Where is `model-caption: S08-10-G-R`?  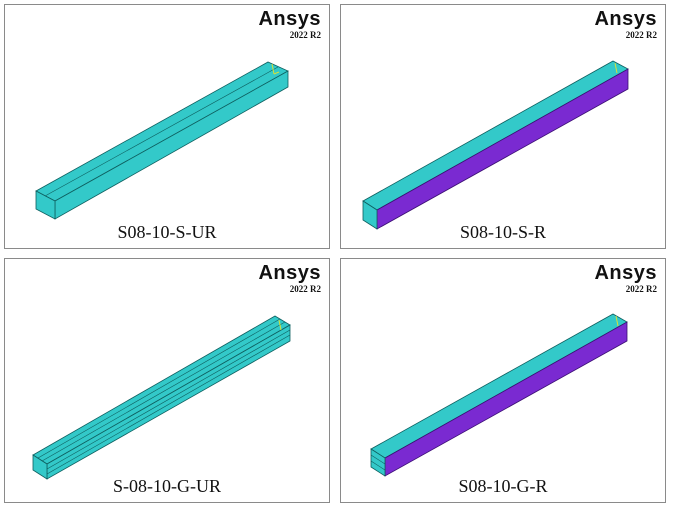 model-caption: S08-10-G-R is located at coordinates (503, 486).